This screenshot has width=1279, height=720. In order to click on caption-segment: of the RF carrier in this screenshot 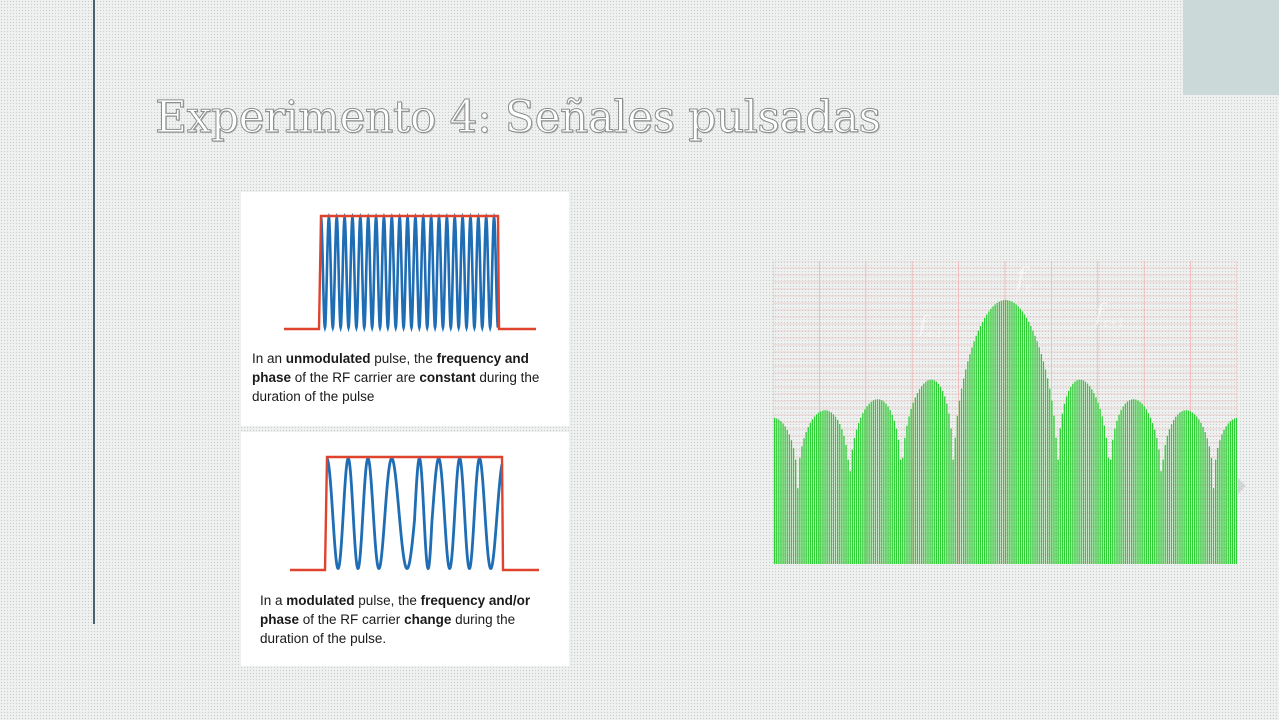, I will do `click(352, 619)`.